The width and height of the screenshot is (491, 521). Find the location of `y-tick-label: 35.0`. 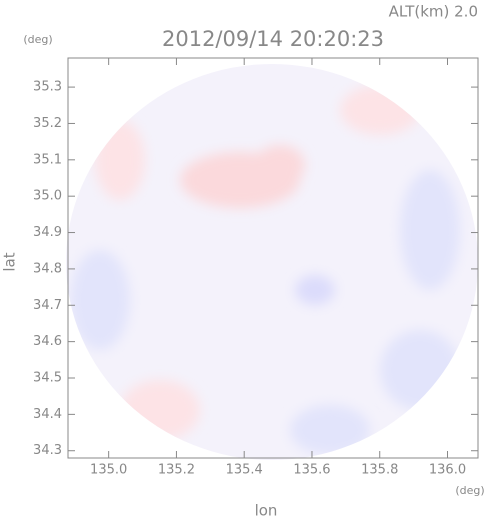

y-tick-label: 35.0 is located at coordinates (47, 196).